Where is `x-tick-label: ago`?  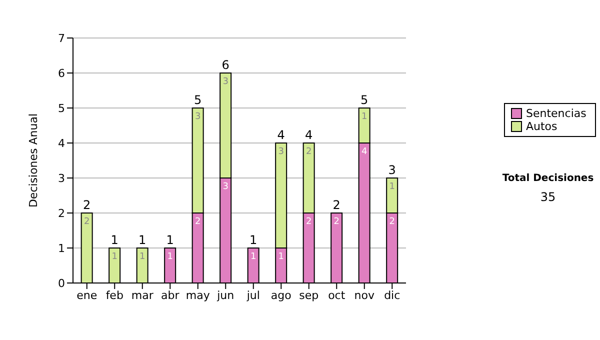 x-tick-label: ago is located at coordinates (281, 295).